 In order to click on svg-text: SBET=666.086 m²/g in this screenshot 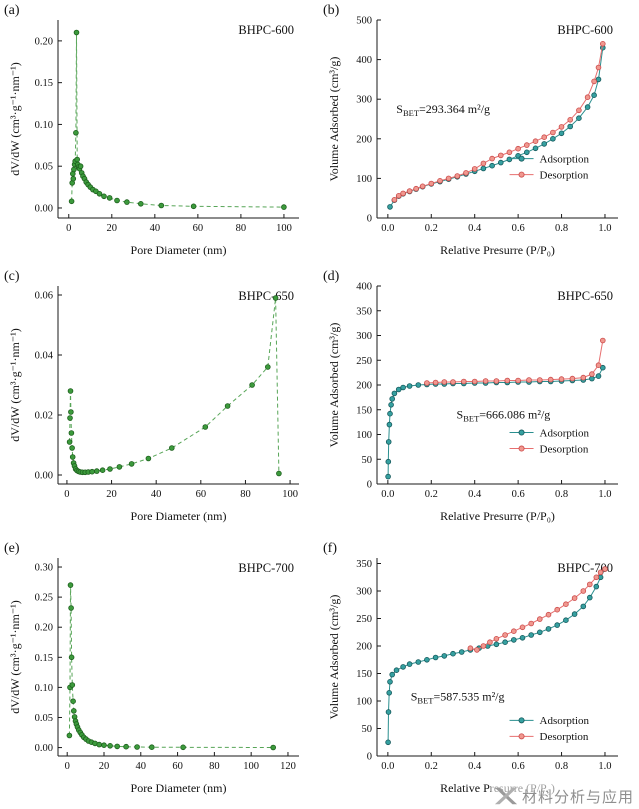, I will do `click(504, 416)`.